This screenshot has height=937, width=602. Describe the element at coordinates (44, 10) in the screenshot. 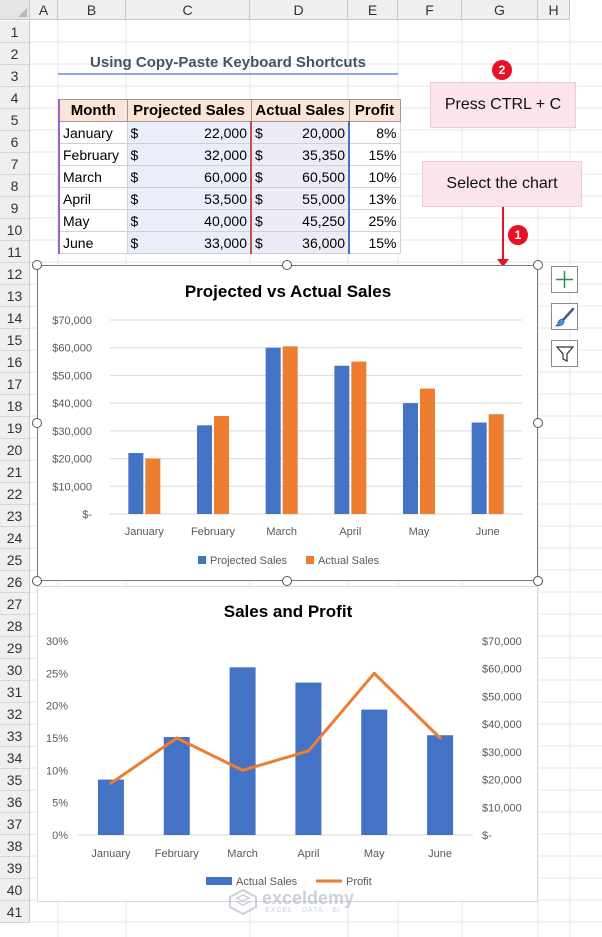

I see `column-header-a: A` at that location.